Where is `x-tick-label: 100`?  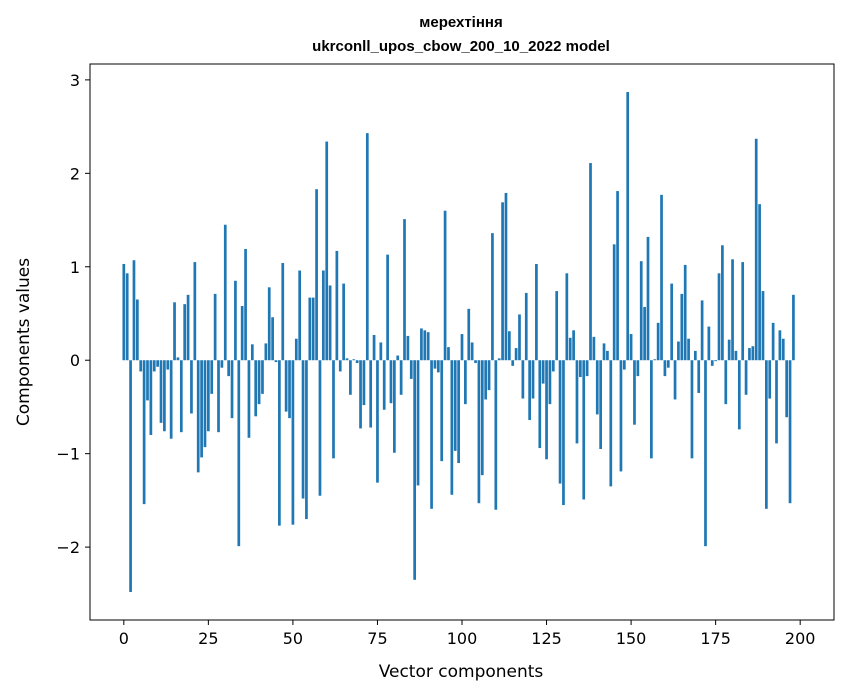
x-tick-label: 100 is located at coordinates (462, 638).